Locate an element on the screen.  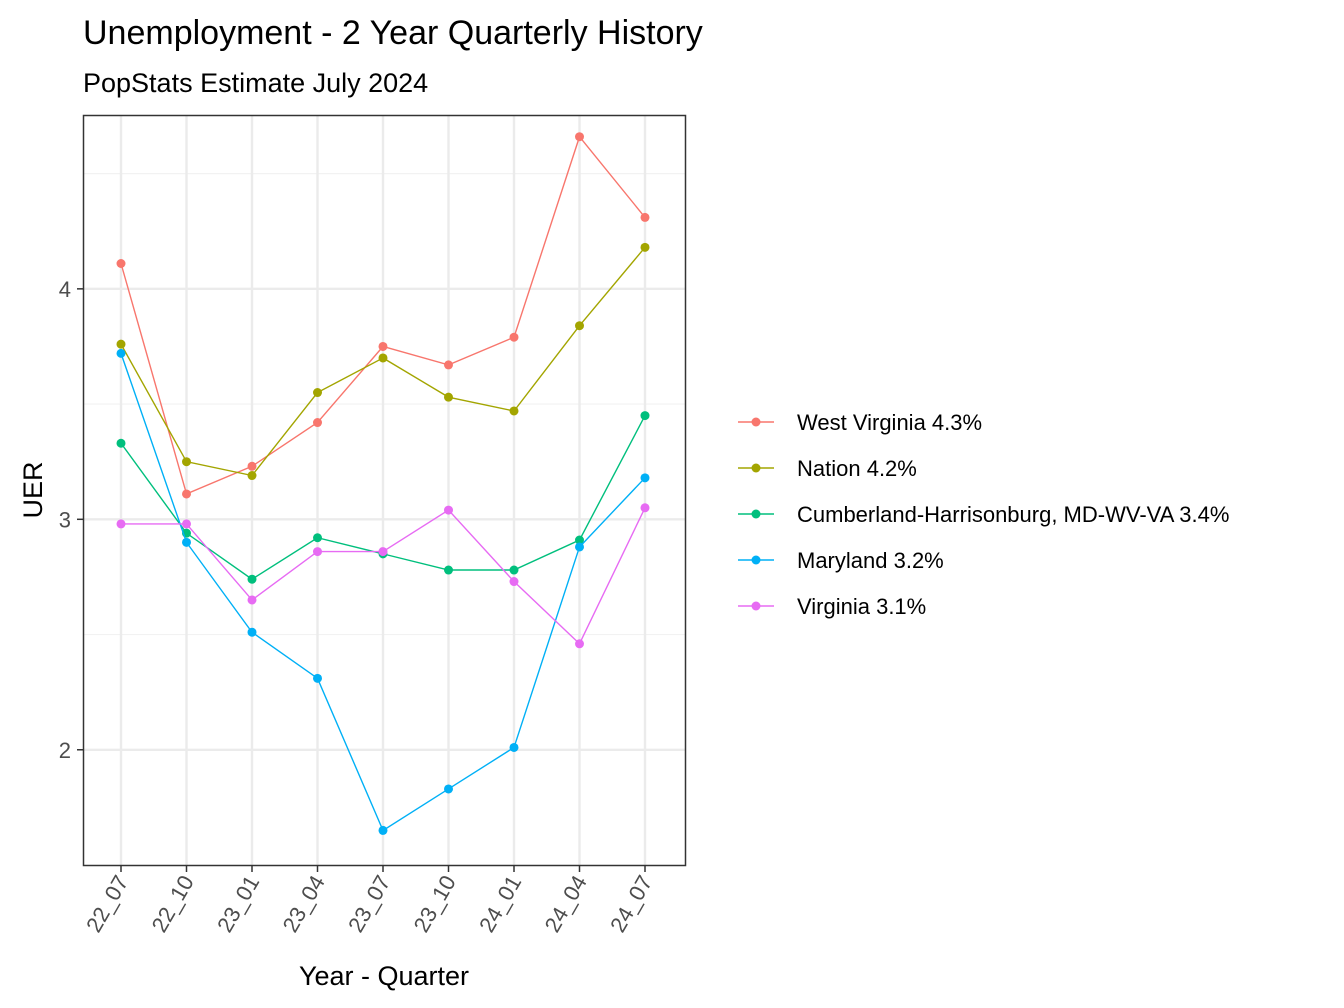
y-tick-label: 4 is located at coordinates (65, 289).